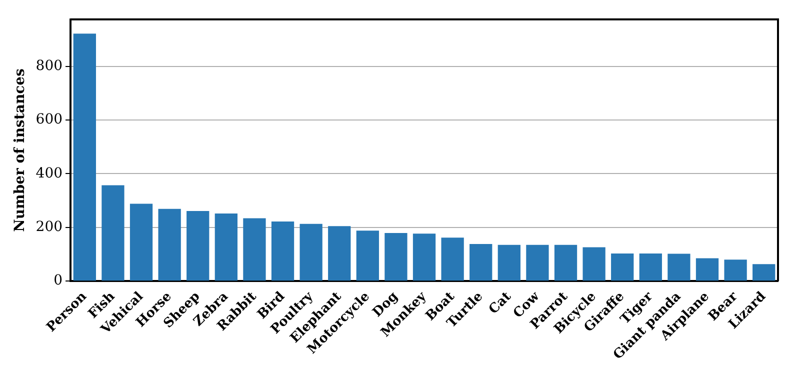  I want to click on y-tick-label: 0, so click(58, 280).